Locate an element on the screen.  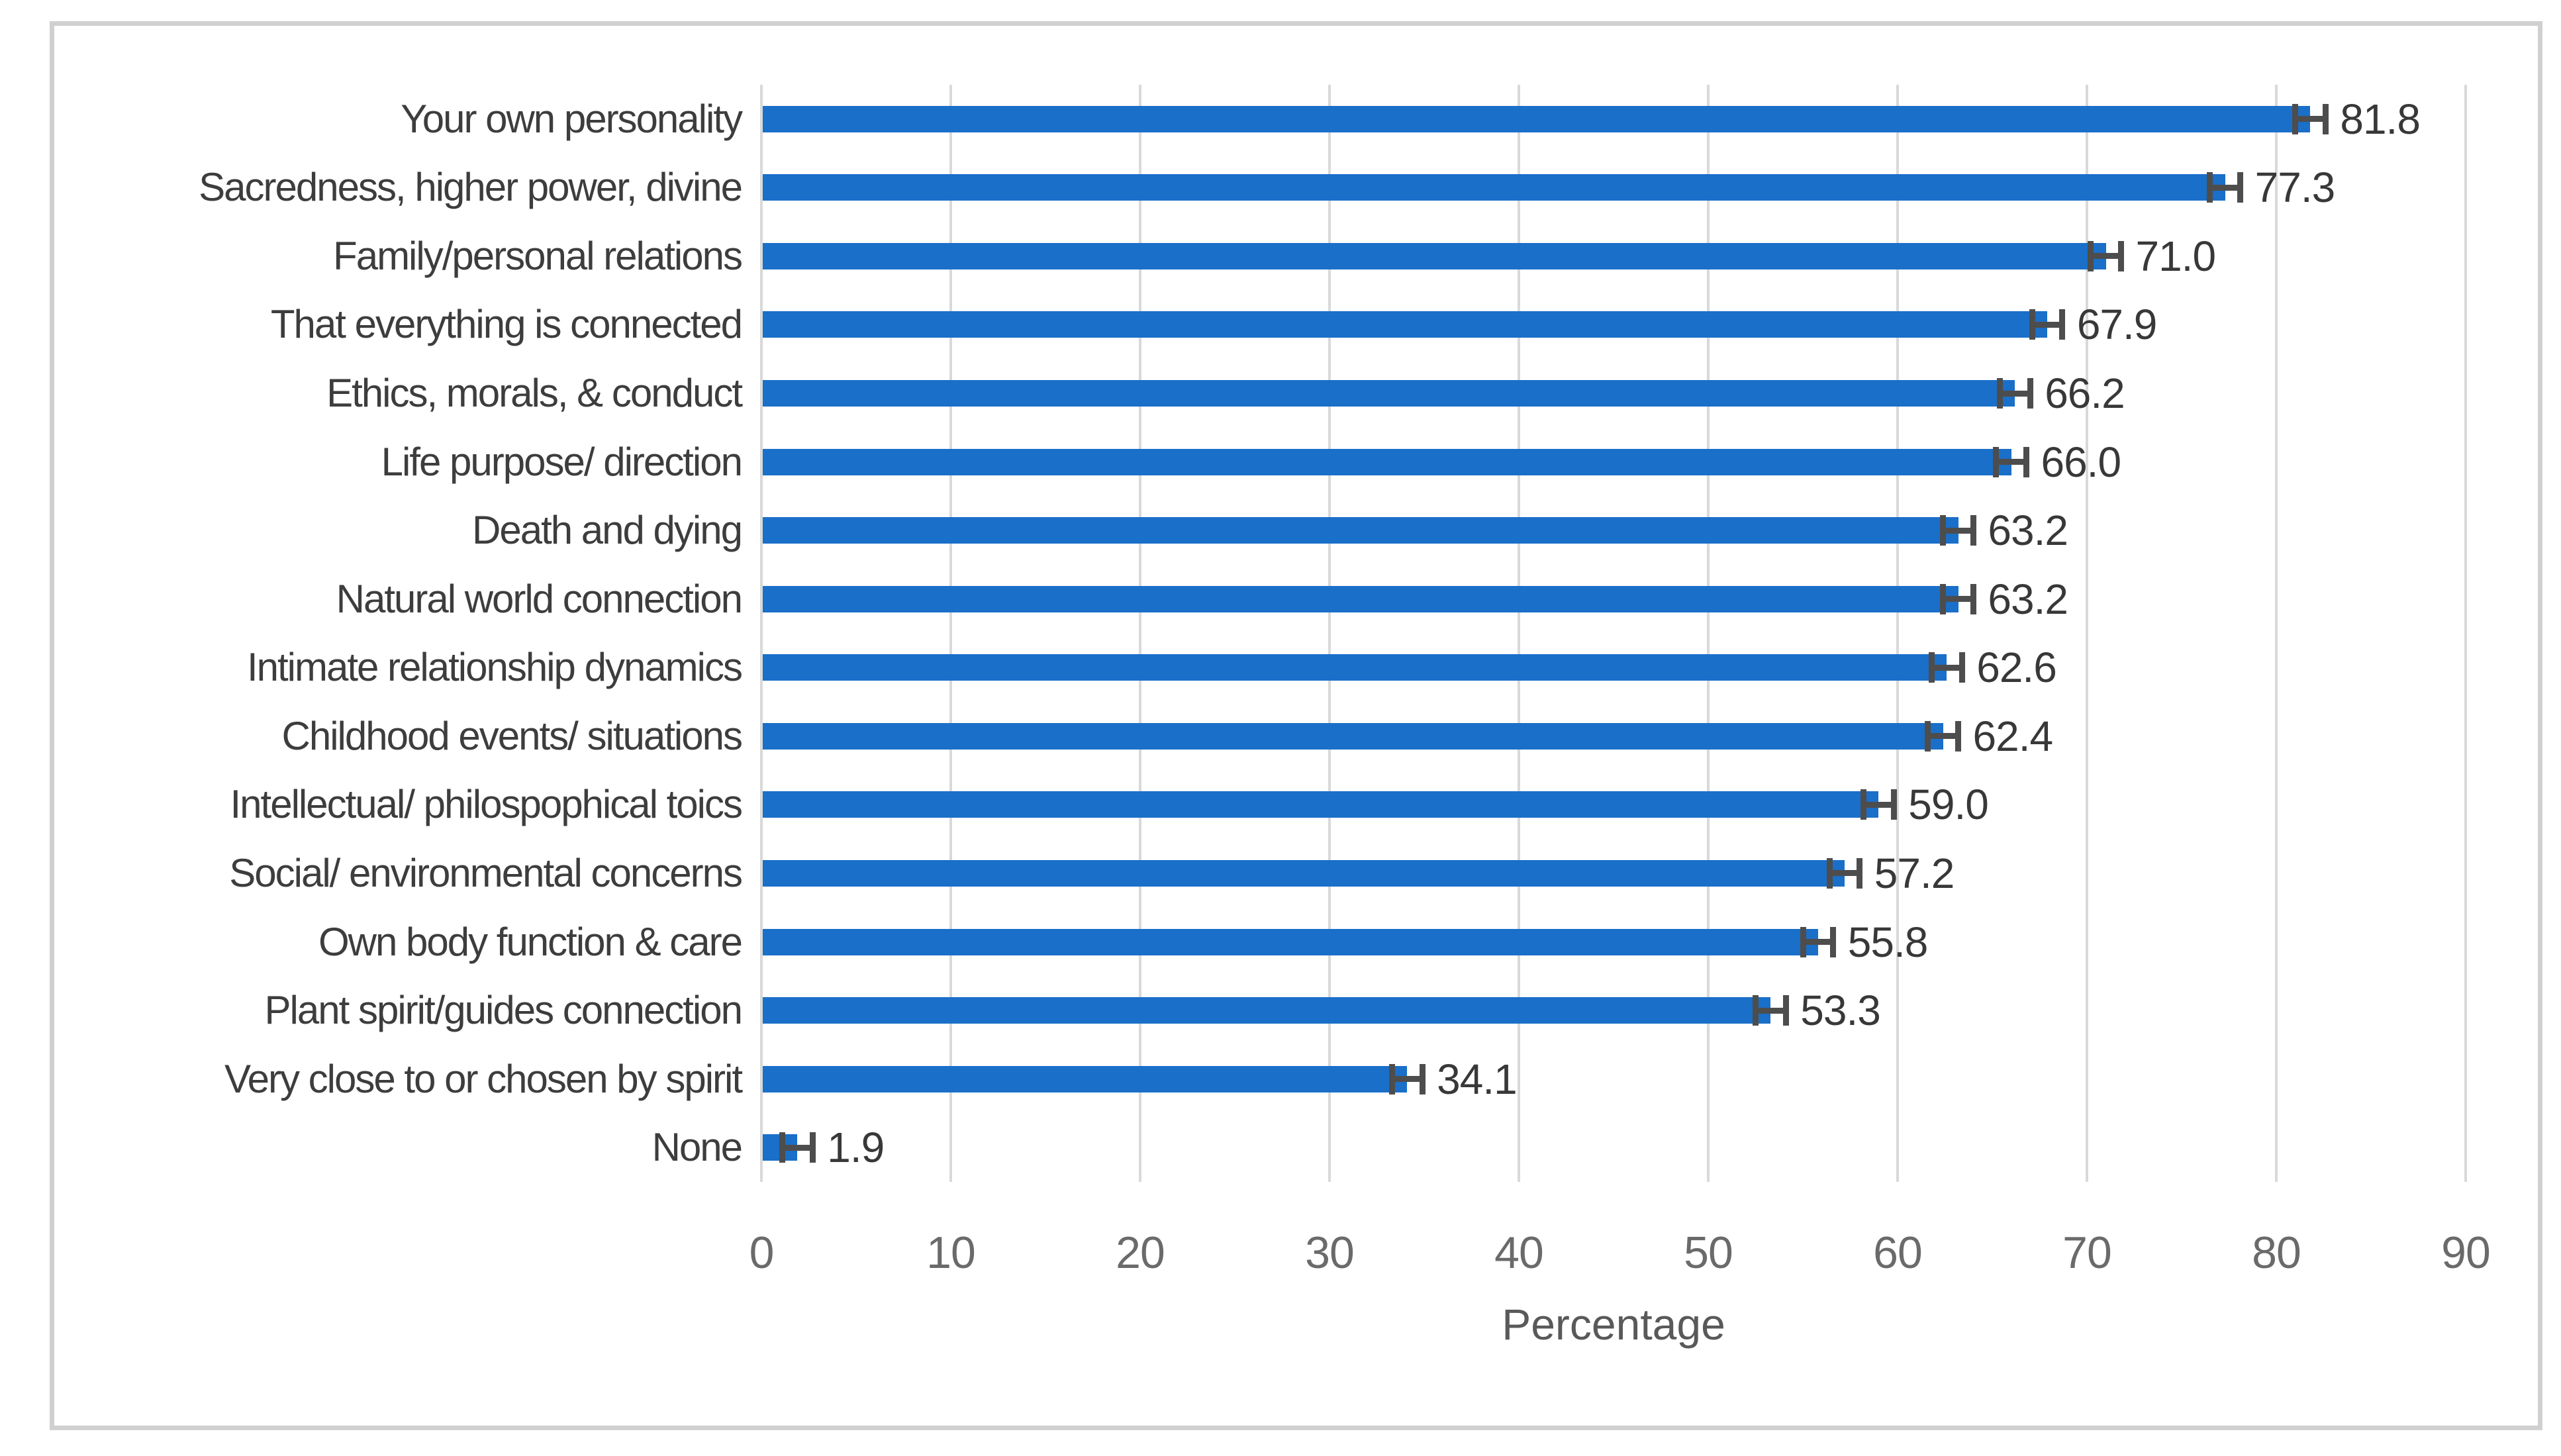
x-tick-label-30: 30 is located at coordinates (1330, 1253).